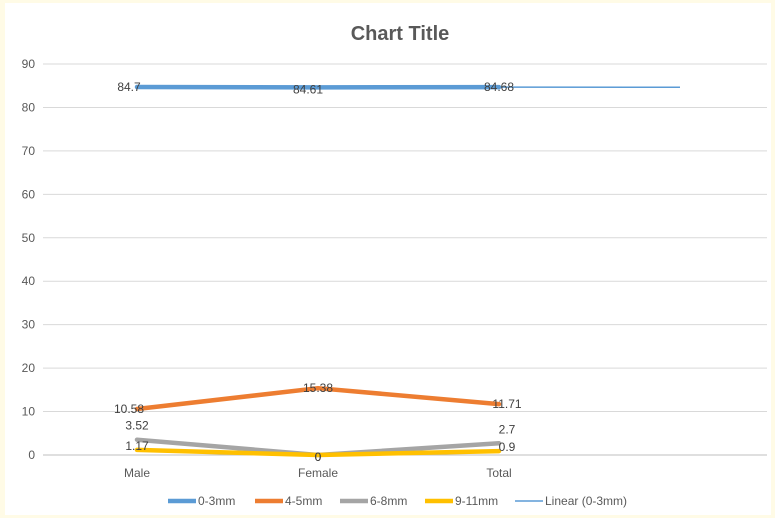  I want to click on y-tick-label: 90, so click(29, 64).